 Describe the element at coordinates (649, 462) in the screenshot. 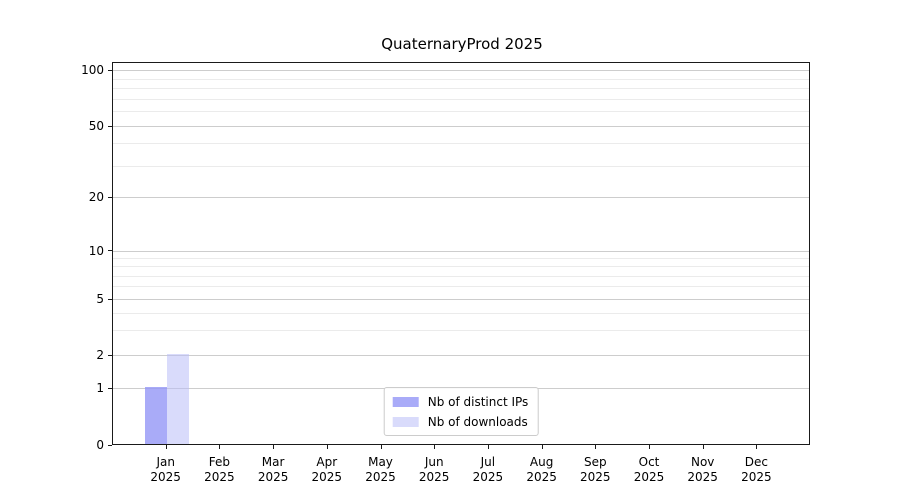

I see `x-tick-month: Oct` at that location.